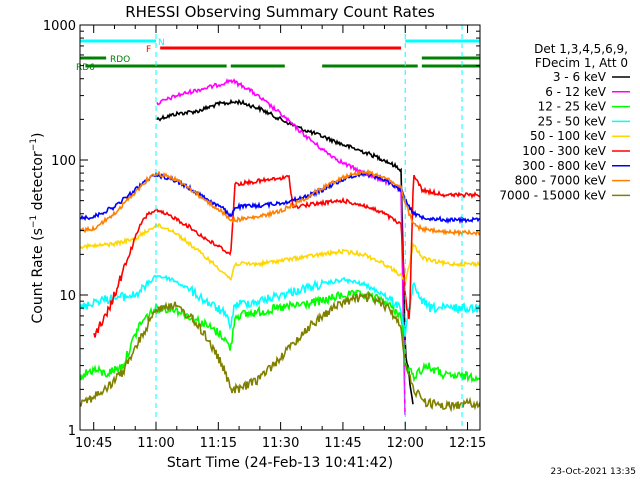  What do you see at coordinates (38, 183) in the screenshot?
I see `y-label-part-2: detector` at bounding box center [38, 183].